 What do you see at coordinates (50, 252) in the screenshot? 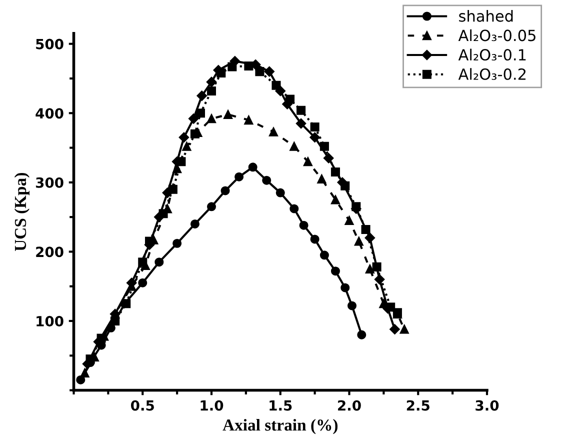
I see `y-tick-label: 200` at bounding box center [50, 252].